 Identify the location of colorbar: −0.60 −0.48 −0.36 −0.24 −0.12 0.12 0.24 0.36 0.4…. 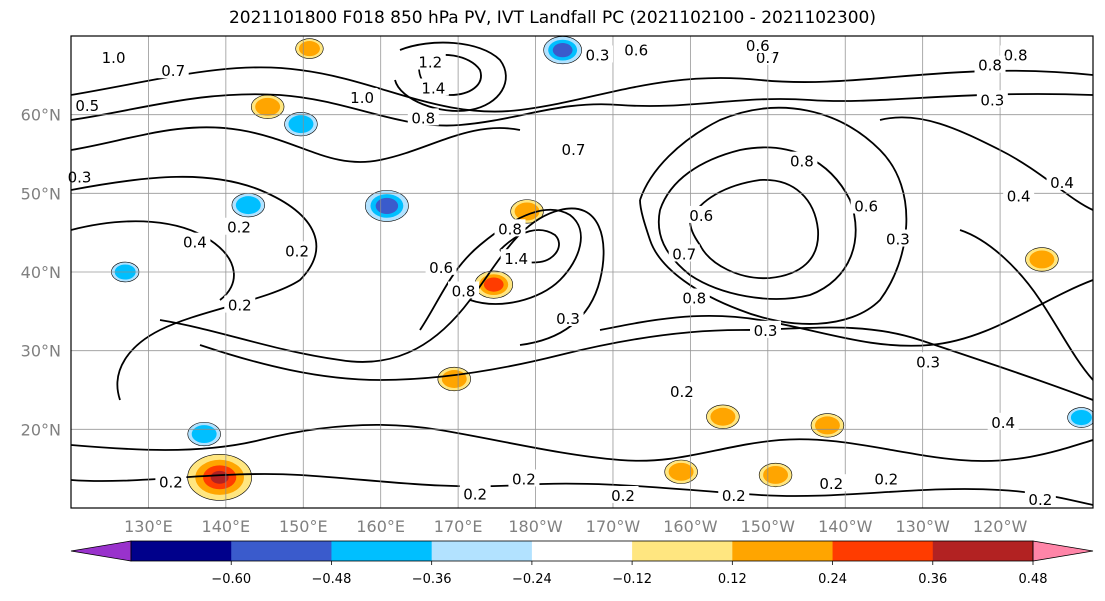
(582, 563).